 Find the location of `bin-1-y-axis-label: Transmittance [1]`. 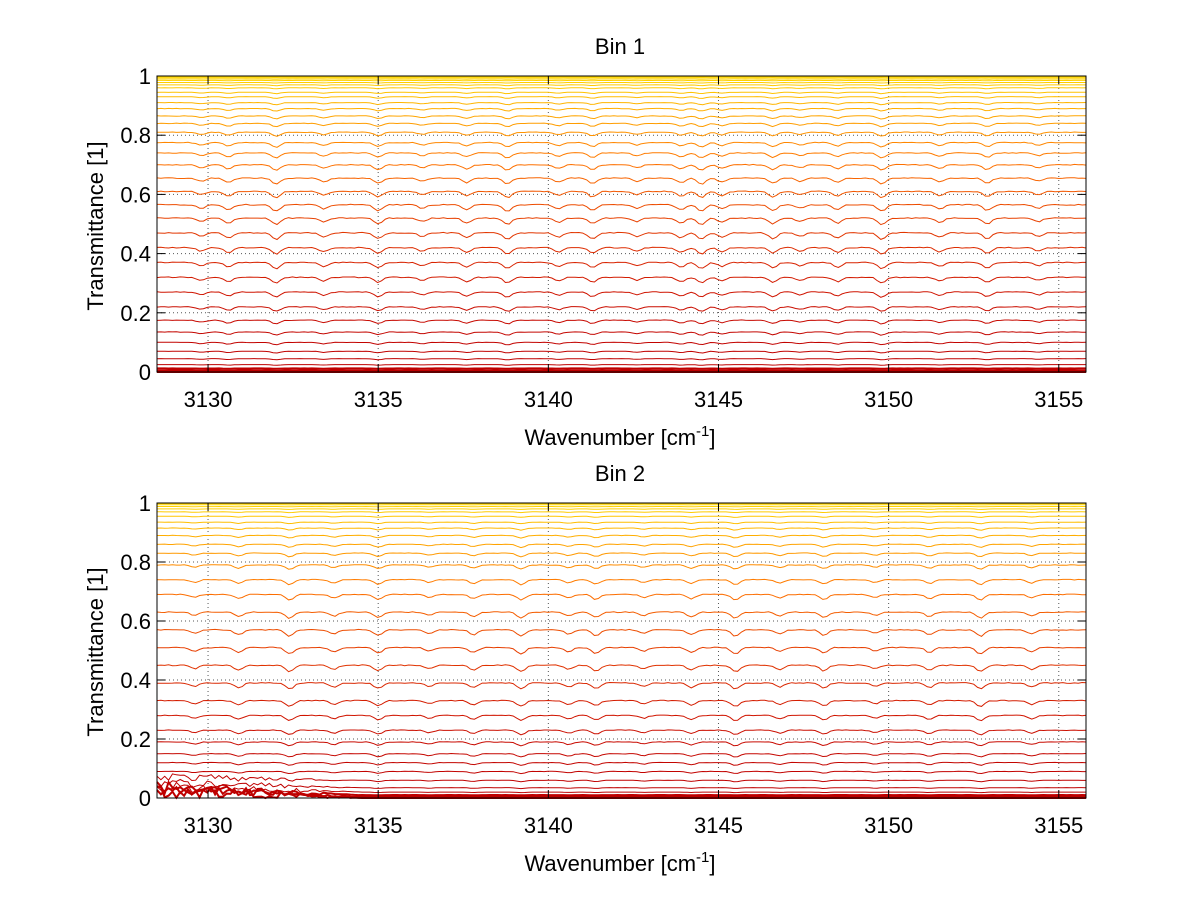

bin-1-y-axis-label: Transmittance [1] is located at coordinates (95, 225).